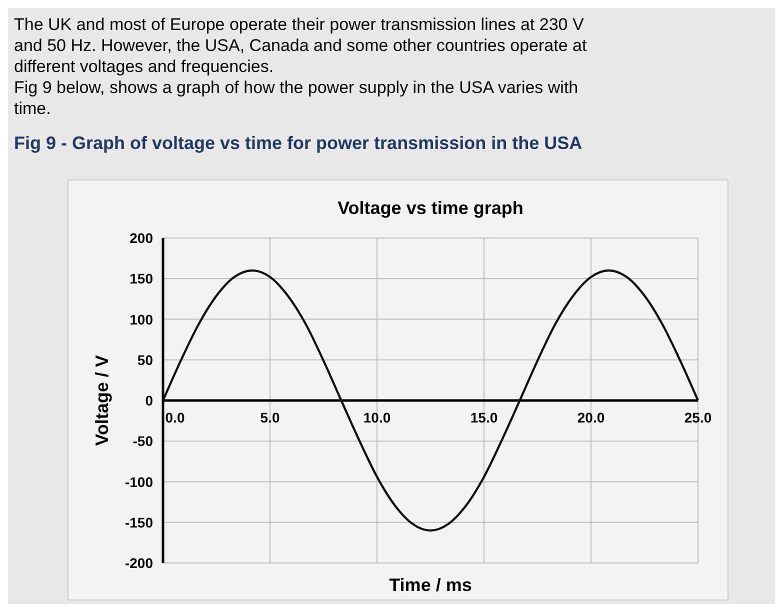  I want to click on x-axis-title: Time / ms, so click(430, 585).